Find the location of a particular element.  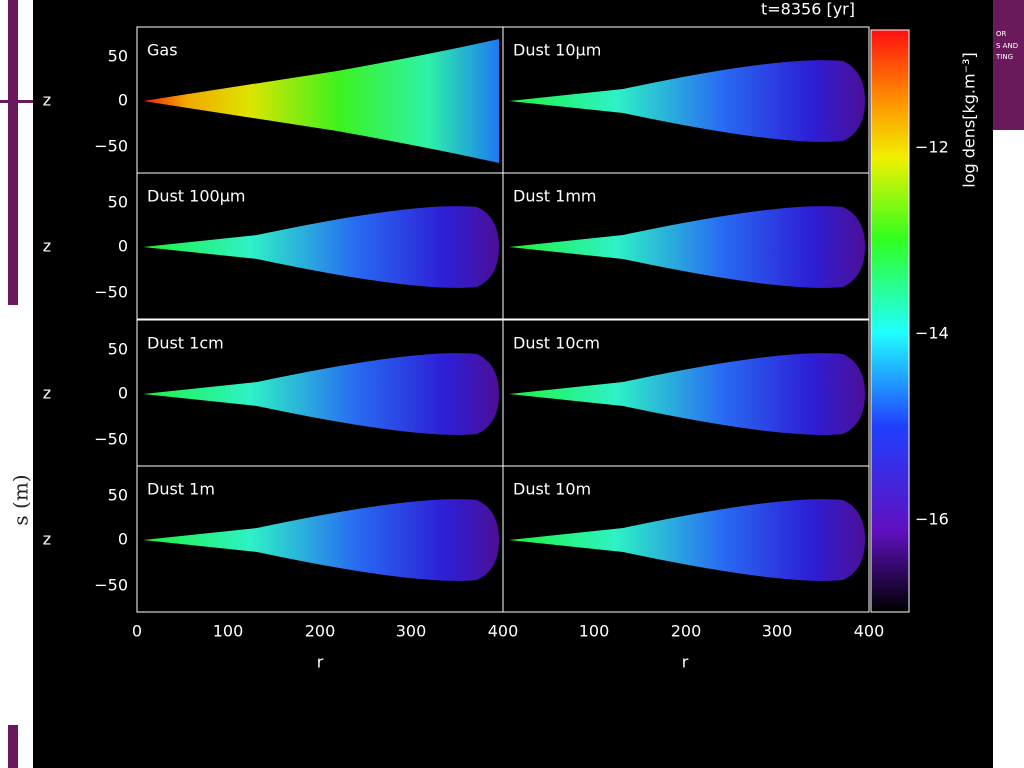

panel-label: Dust 10cm is located at coordinates (556, 343).